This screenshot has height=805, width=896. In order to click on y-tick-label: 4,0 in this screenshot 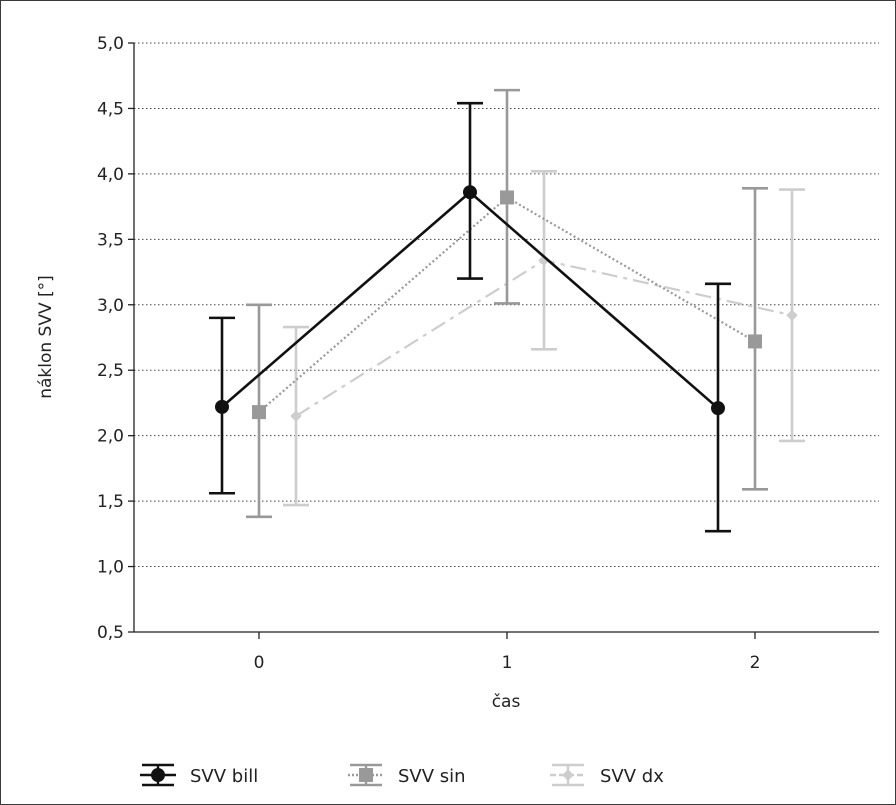, I will do `click(110, 175)`.